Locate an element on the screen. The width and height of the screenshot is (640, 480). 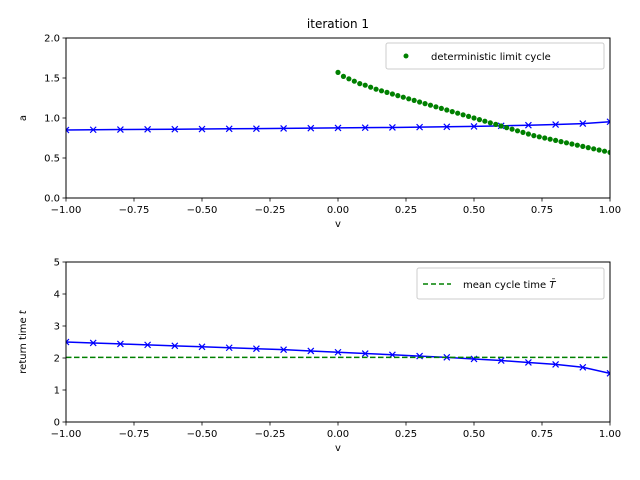
bottom-y-axis-label: return time t is located at coordinates (23, 341).